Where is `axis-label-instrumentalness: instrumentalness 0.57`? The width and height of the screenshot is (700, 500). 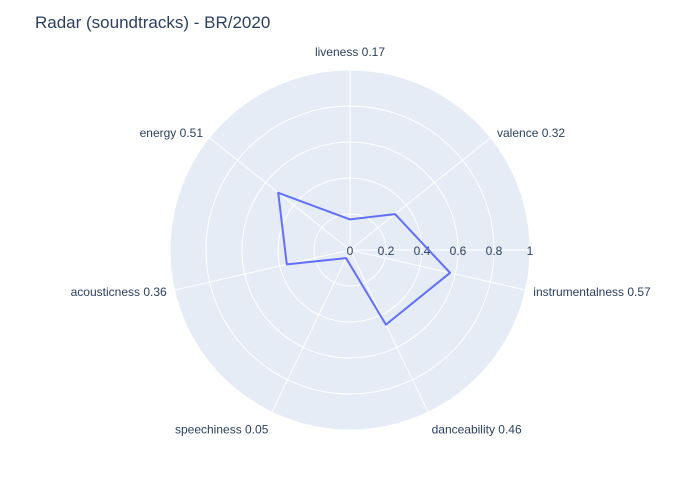
axis-label-instrumentalness: instrumentalness 0.57 is located at coordinates (592, 292).